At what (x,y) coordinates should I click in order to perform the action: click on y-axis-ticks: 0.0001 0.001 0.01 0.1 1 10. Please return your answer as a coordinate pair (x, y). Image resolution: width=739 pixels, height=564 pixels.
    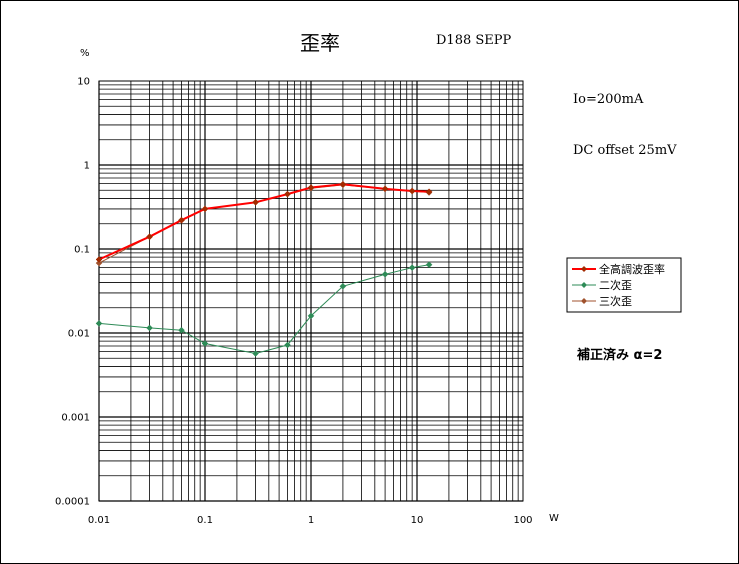
    Looking at the image, I should click on (72, 292).